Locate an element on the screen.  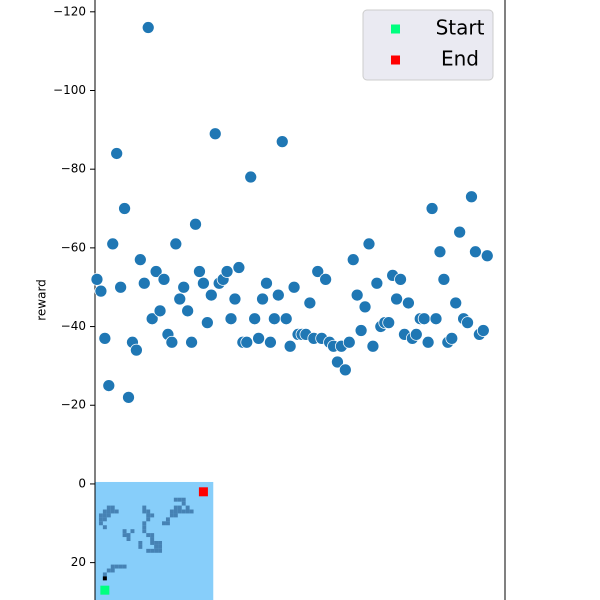
y-tick-label: −40 is located at coordinates (73, 326).